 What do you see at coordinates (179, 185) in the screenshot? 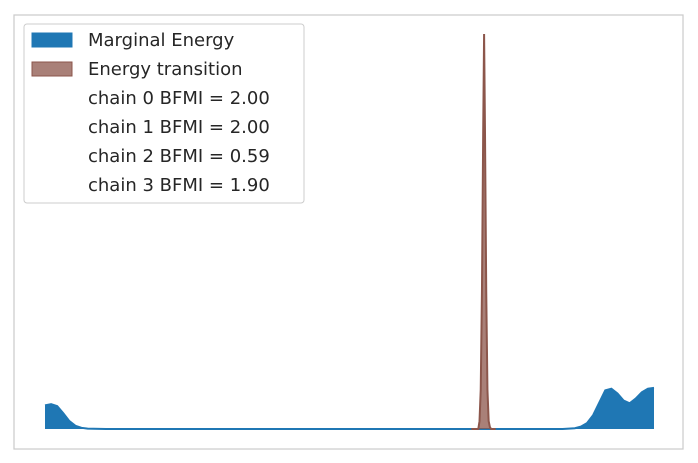
I see `legend-label-chain-3-bfmi: chain 3 BFMI = 1.90` at bounding box center [179, 185].